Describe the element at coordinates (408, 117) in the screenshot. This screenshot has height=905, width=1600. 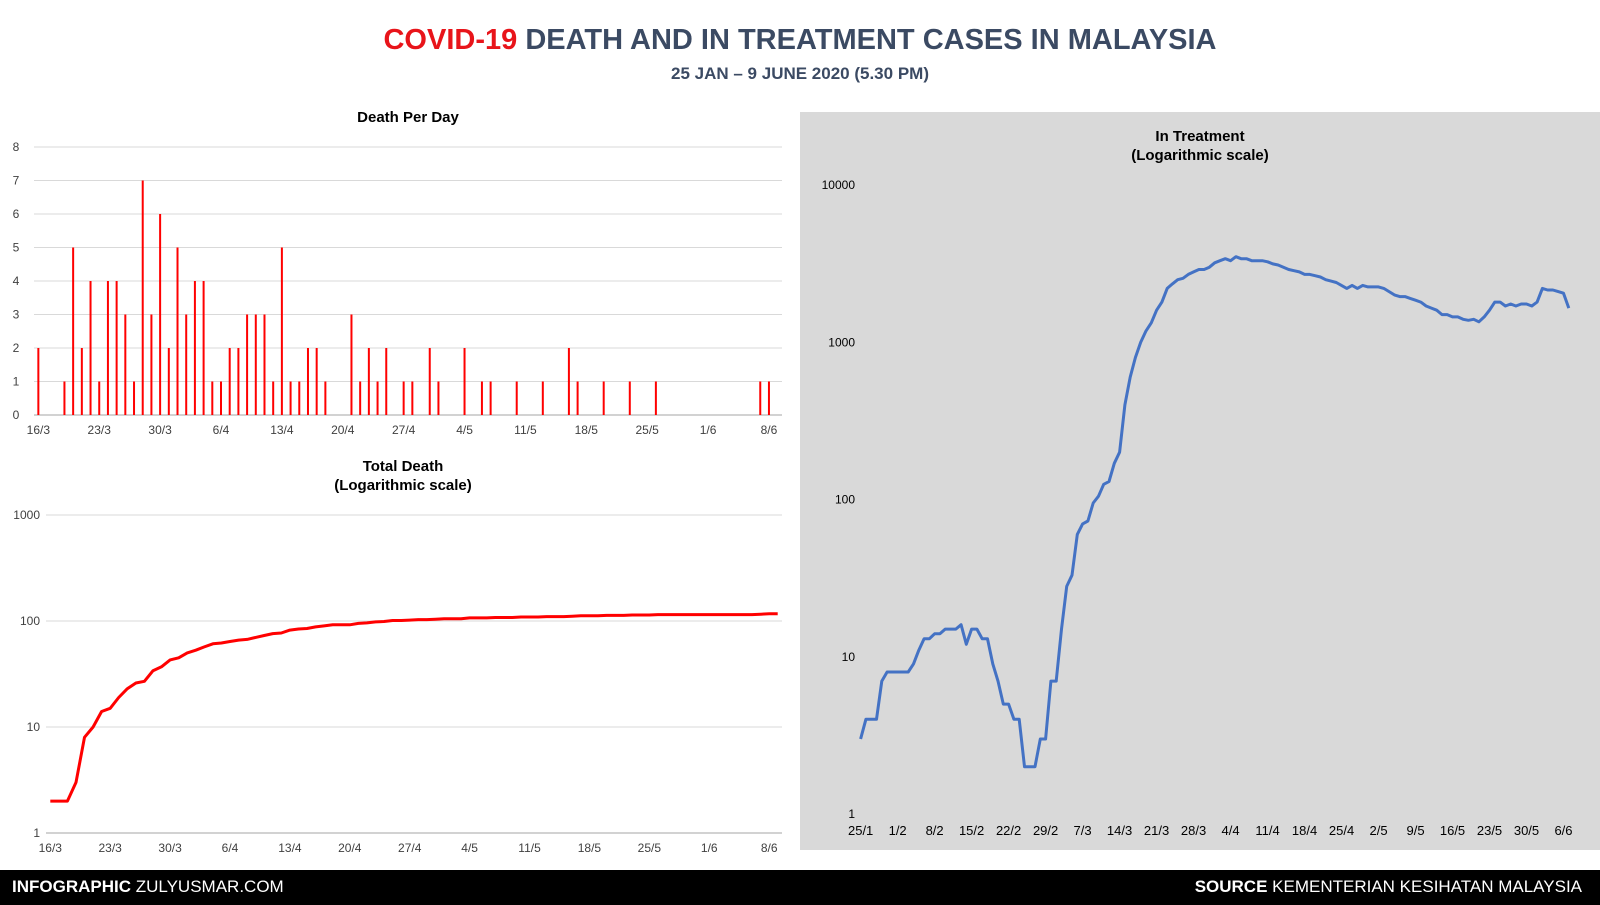
I see `chart-title-death-per-day: Death Per Day` at that location.